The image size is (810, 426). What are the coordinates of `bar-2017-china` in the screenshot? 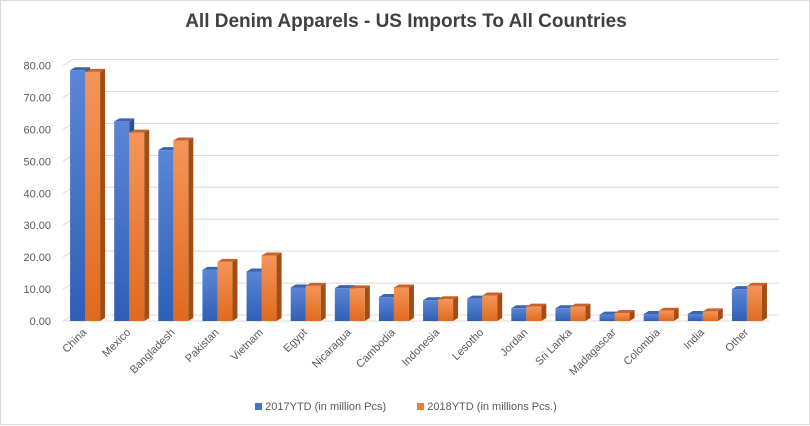 It's located at (78, 196).